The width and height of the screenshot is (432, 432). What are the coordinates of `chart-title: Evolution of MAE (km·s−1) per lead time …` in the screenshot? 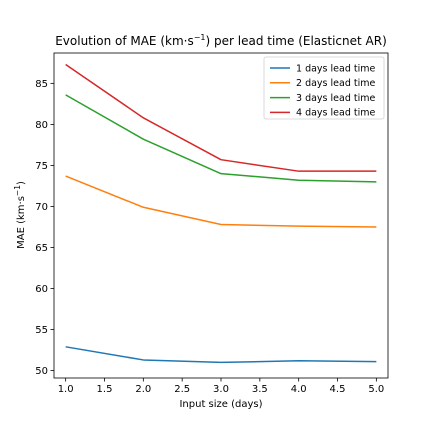 It's located at (221, 40).